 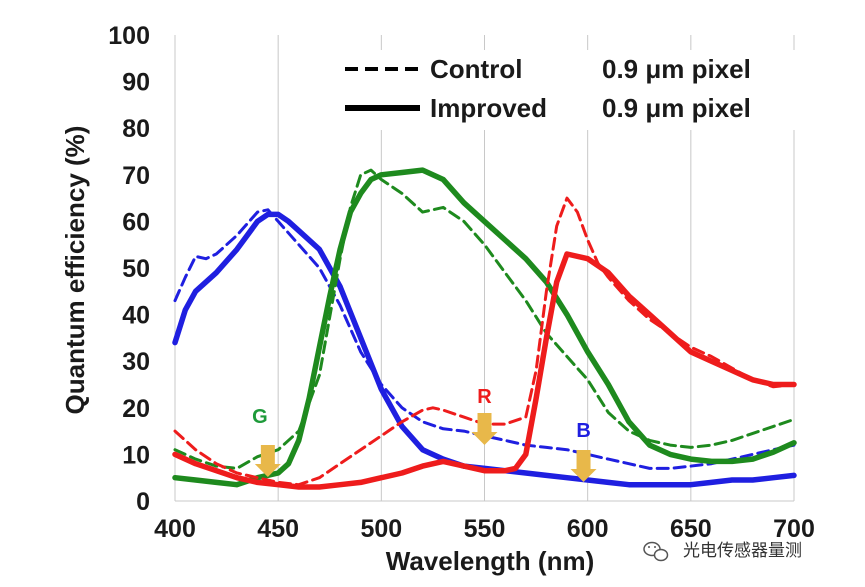 What do you see at coordinates (136, 83) in the screenshot?
I see `y-tick-label: 90` at bounding box center [136, 83].